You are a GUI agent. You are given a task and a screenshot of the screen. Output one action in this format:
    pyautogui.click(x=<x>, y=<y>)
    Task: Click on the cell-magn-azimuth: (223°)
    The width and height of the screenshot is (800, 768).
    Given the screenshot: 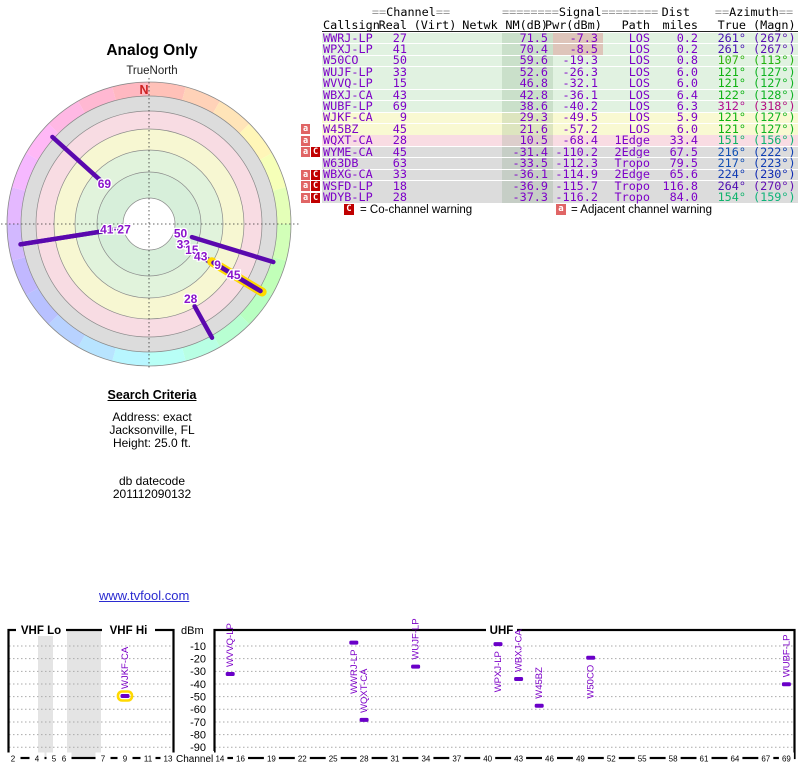 What is the action you would take?
    pyautogui.click(x=774, y=162)
    